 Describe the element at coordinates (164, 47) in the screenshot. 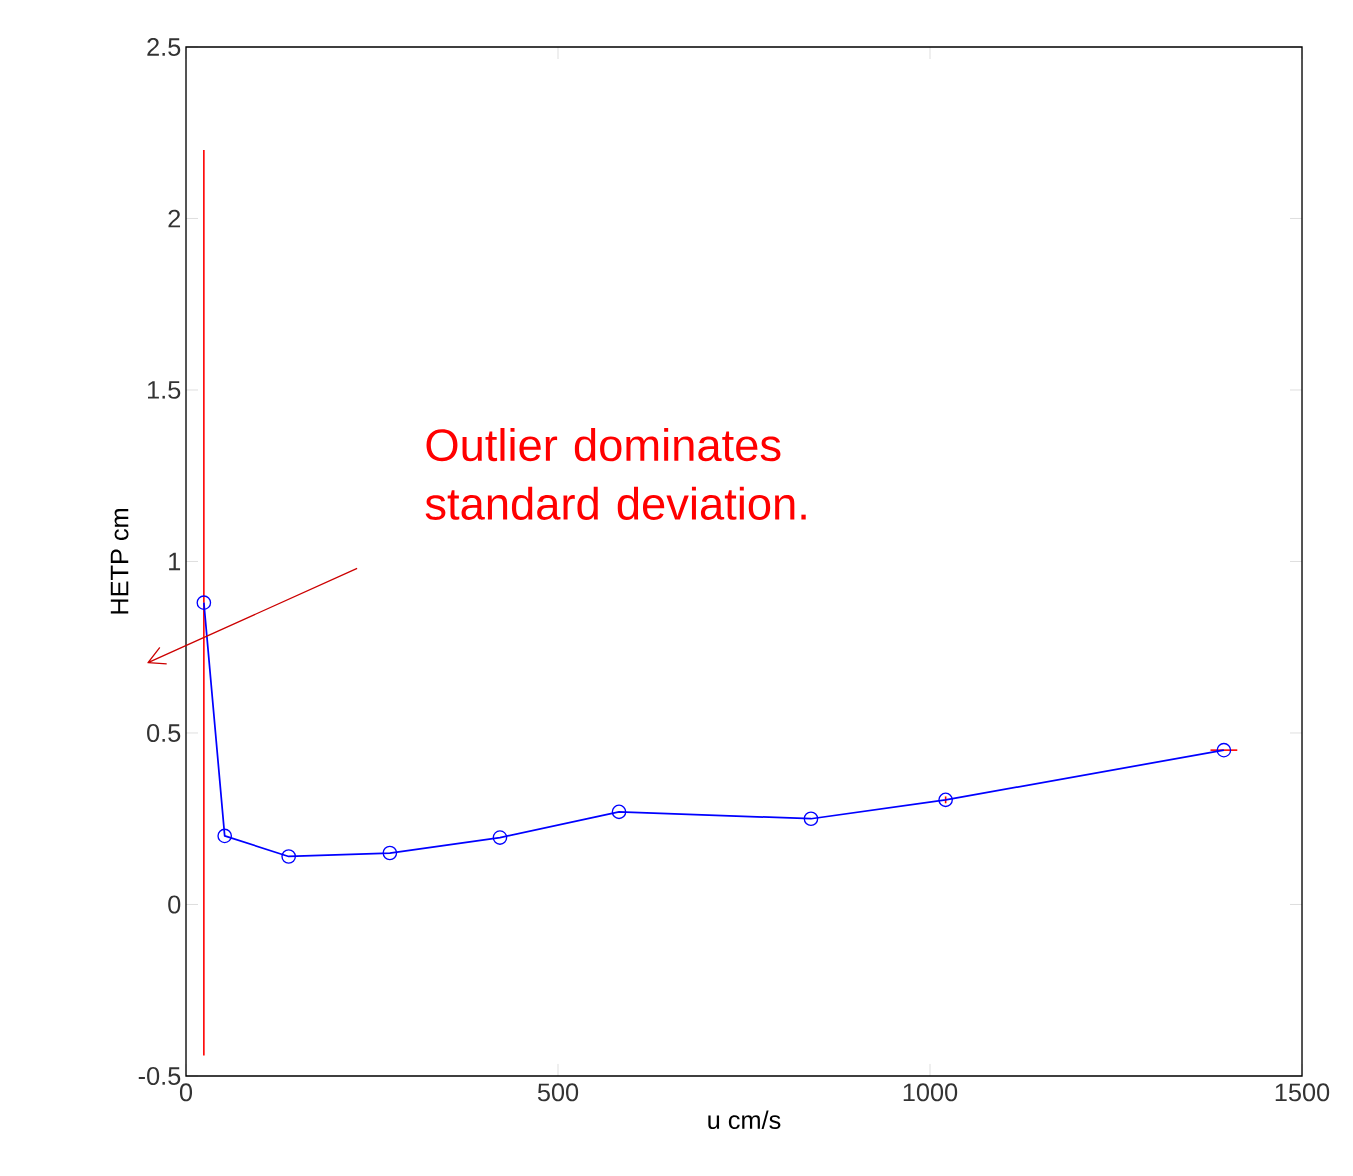

I see `y-tick-label: 2.5` at that location.